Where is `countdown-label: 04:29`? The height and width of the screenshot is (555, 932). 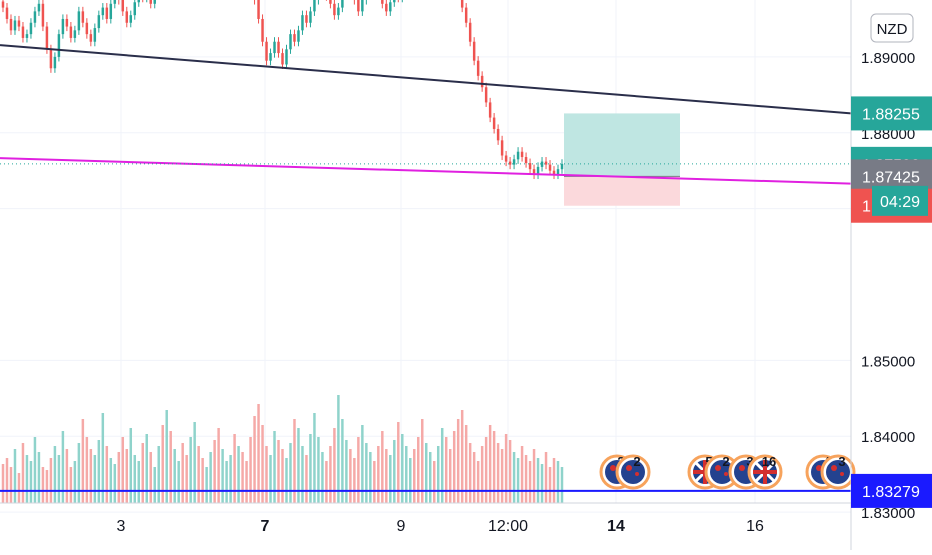
countdown-label: 04:29 is located at coordinates (900, 202).